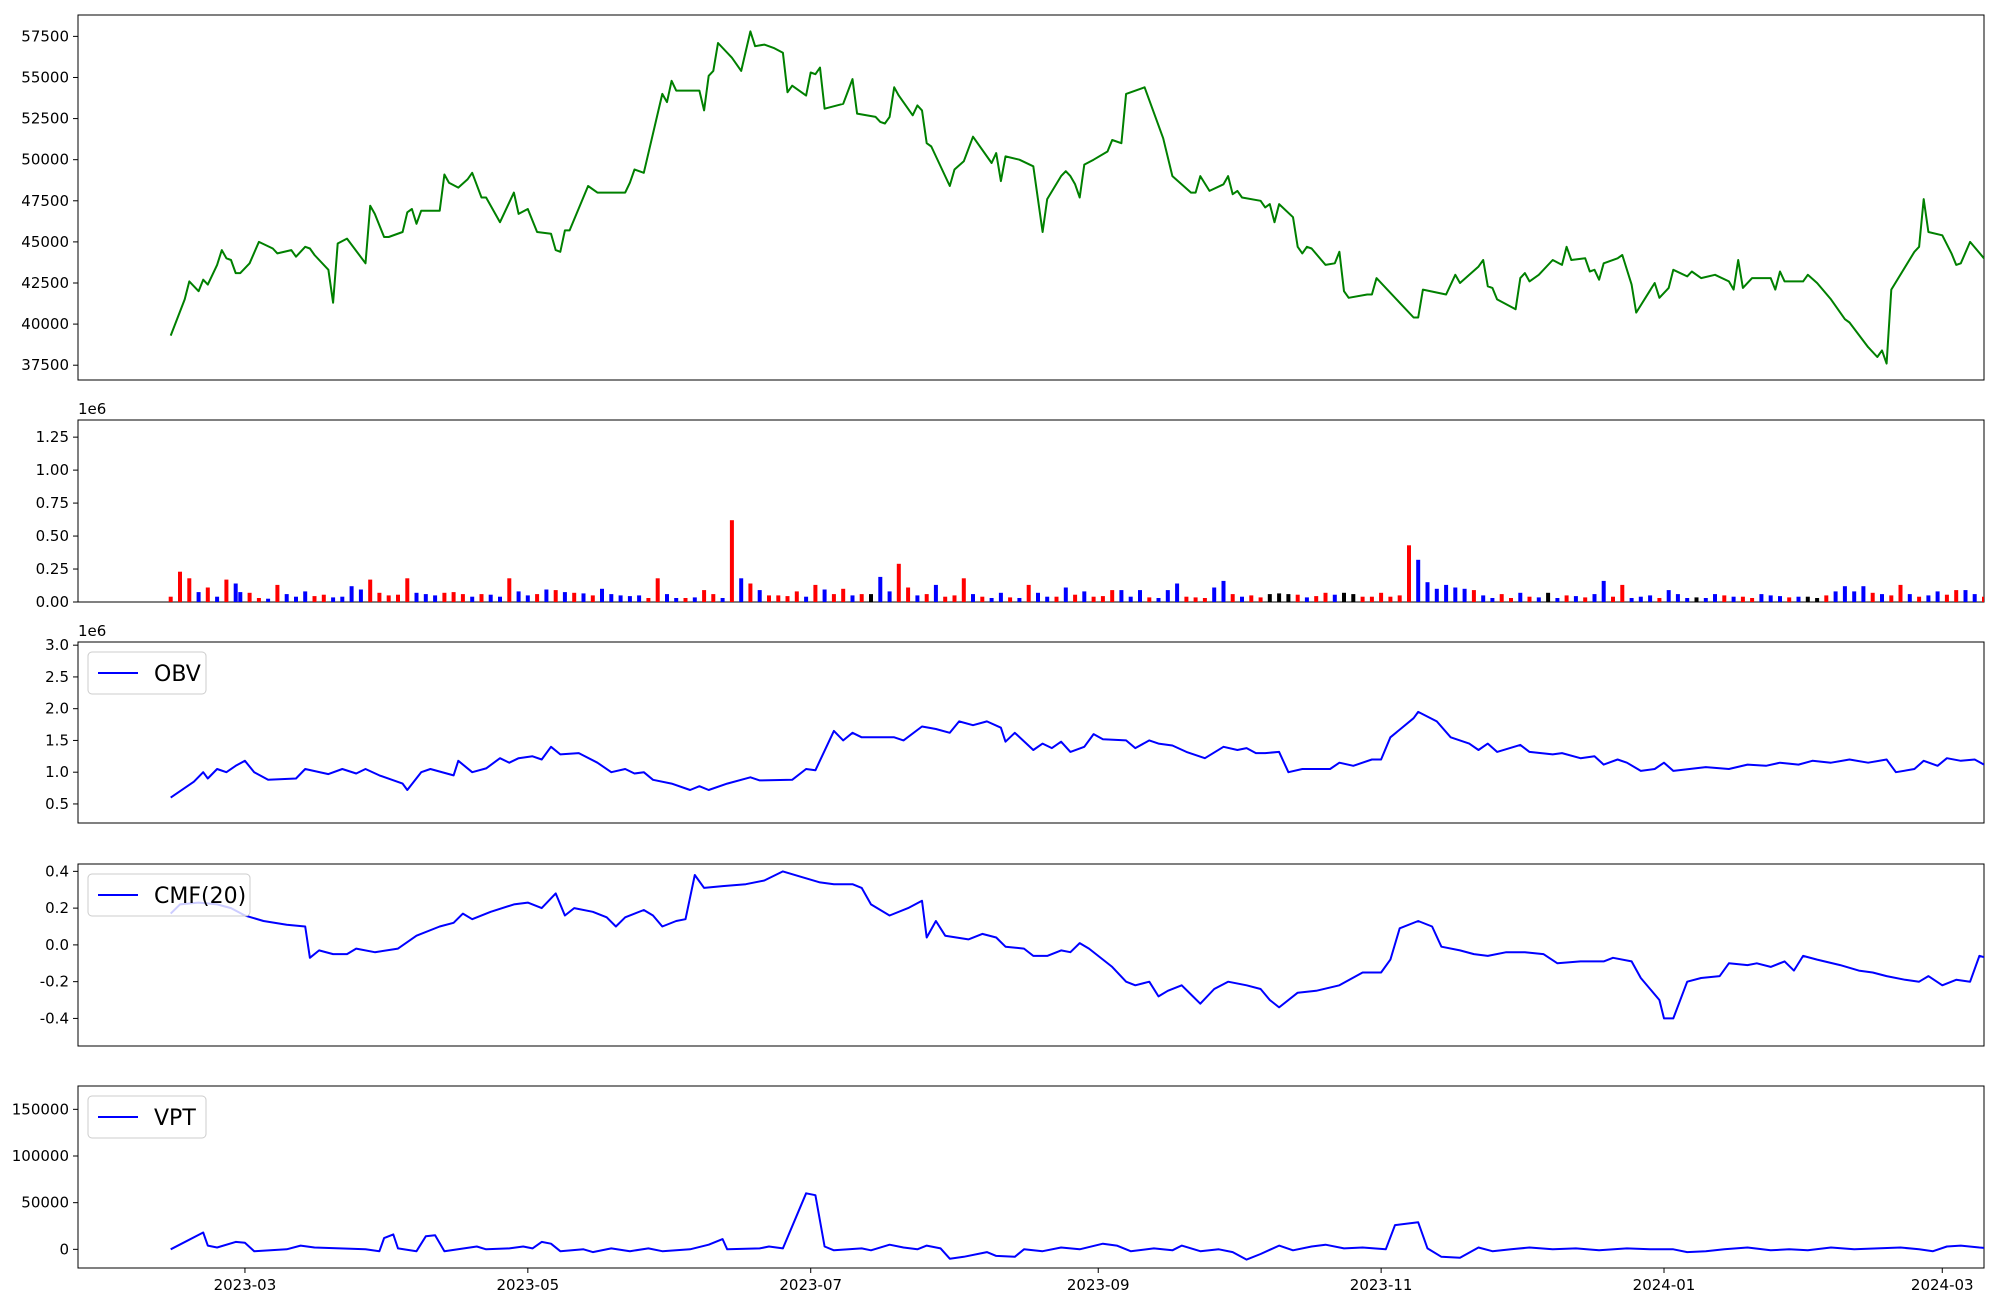  What do you see at coordinates (147, 673) in the screenshot?
I see `obv-legend: OBV` at bounding box center [147, 673].